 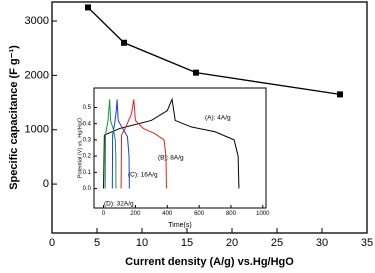 What do you see at coordinates (232, 243) in the screenshot?
I see `x-tick-label: 20` at bounding box center [232, 243].